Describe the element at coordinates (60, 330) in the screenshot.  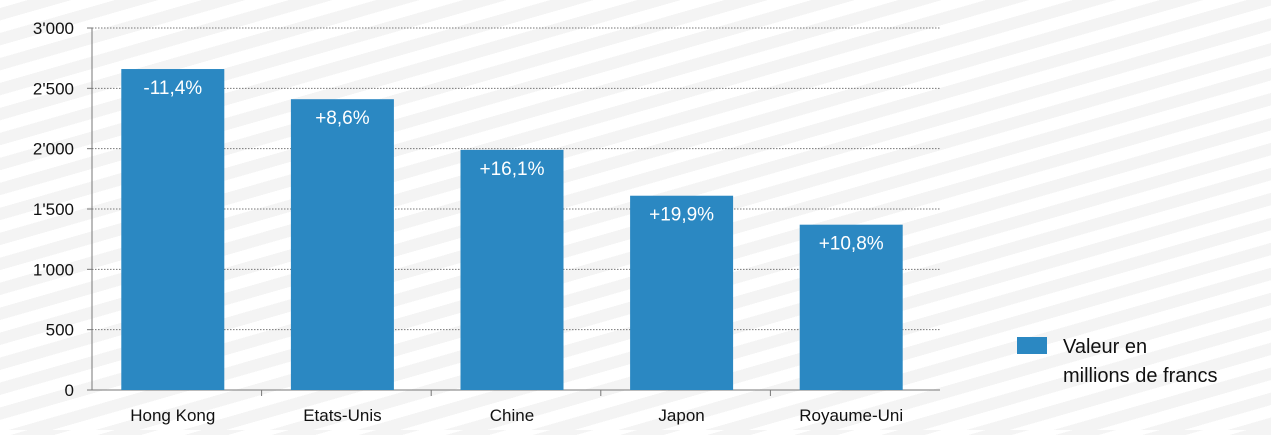
I see `y-tick-label: 500` at that location.